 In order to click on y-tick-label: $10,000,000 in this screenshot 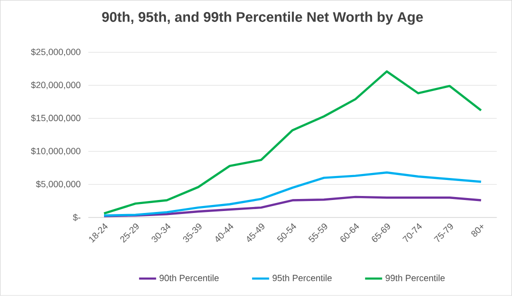, I will do `click(55, 152)`.